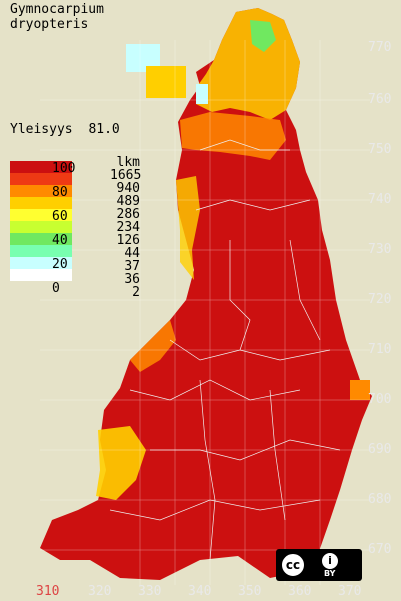  Describe the element at coordinates (128, 162) in the screenshot. I see `count-header: lkm` at that location.